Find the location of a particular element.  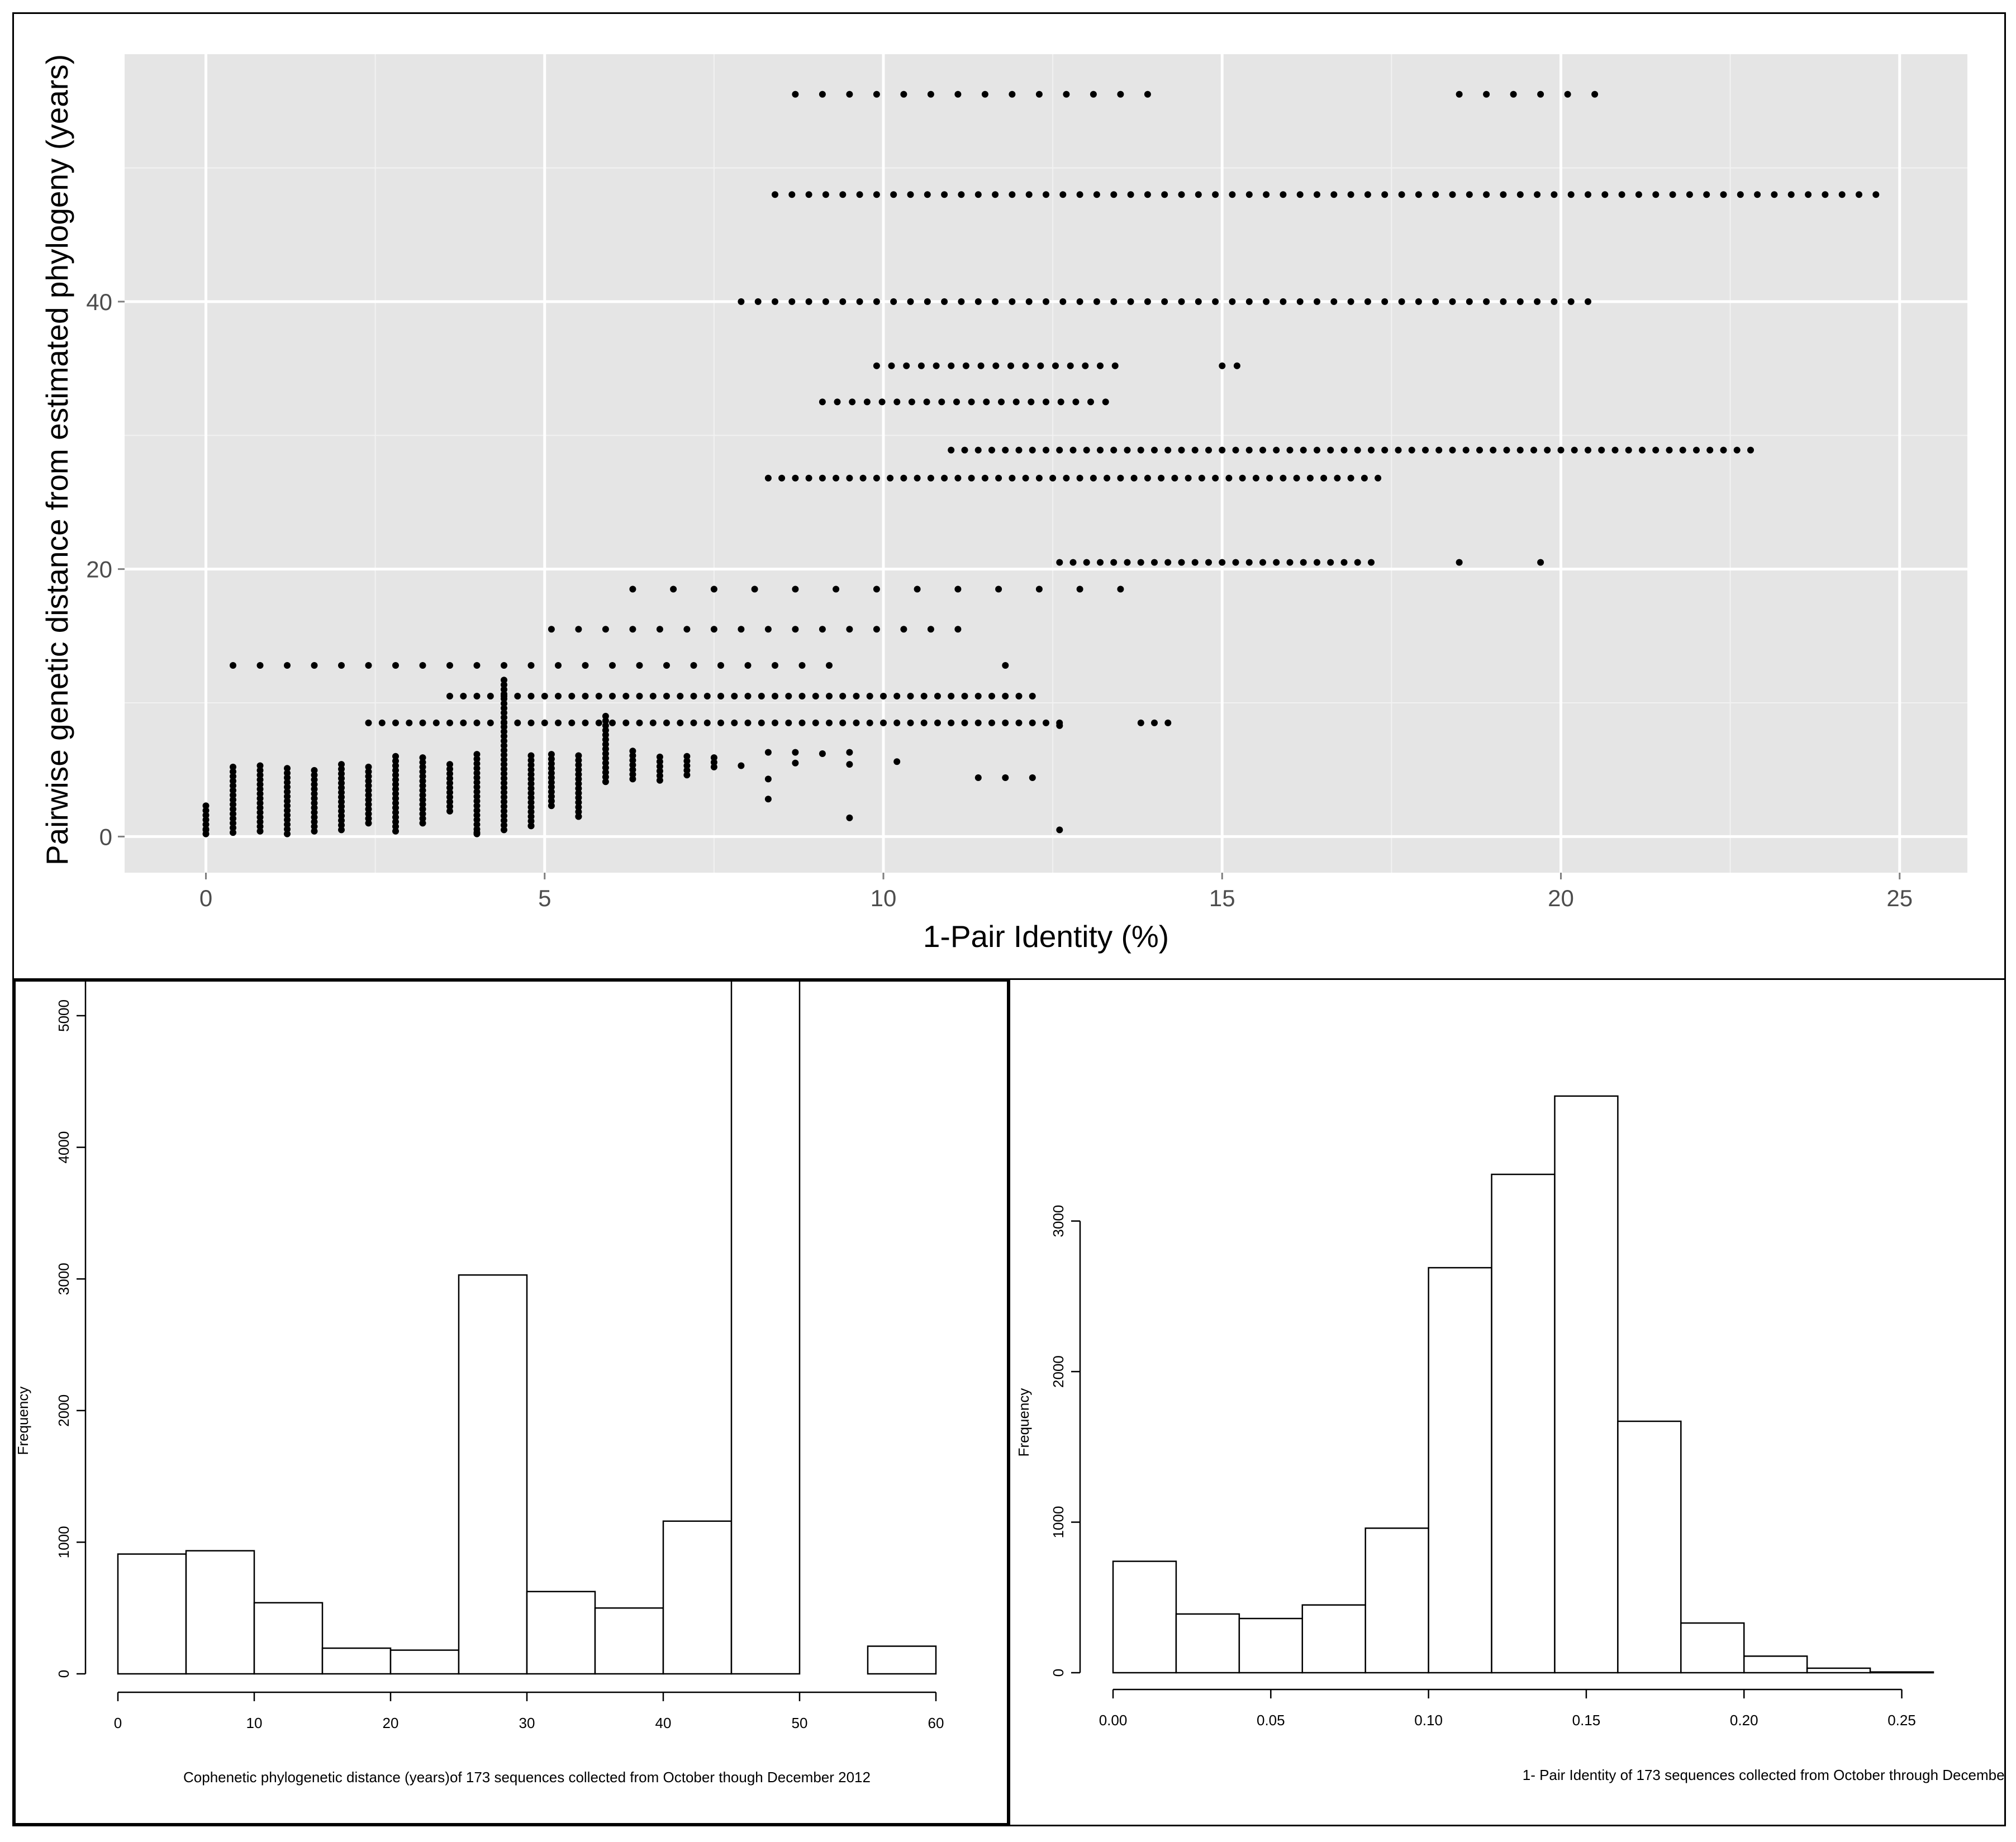

y-tick-label: 0 is located at coordinates (63, 1674).